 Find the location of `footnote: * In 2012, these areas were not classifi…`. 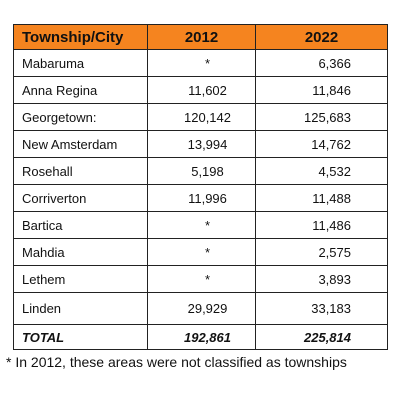

footnote: * In 2012, these areas were not classifi… is located at coordinates (176, 362).